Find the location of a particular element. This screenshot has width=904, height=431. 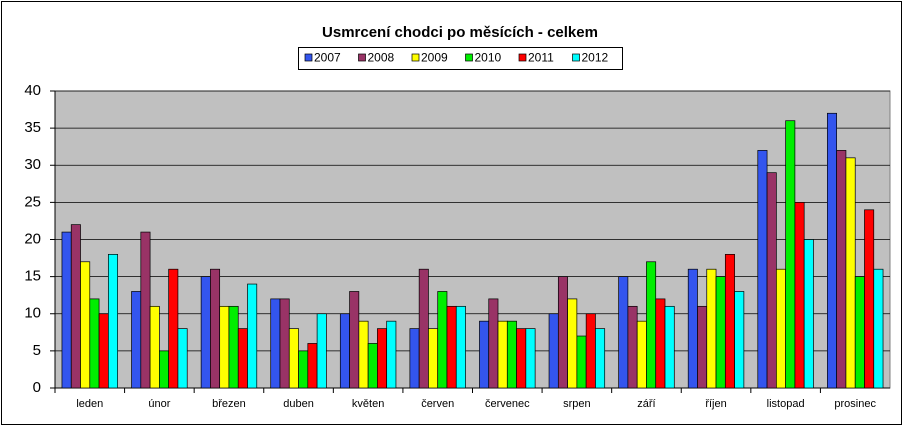

x-tick-label: únor is located at coordinates (159, 404).